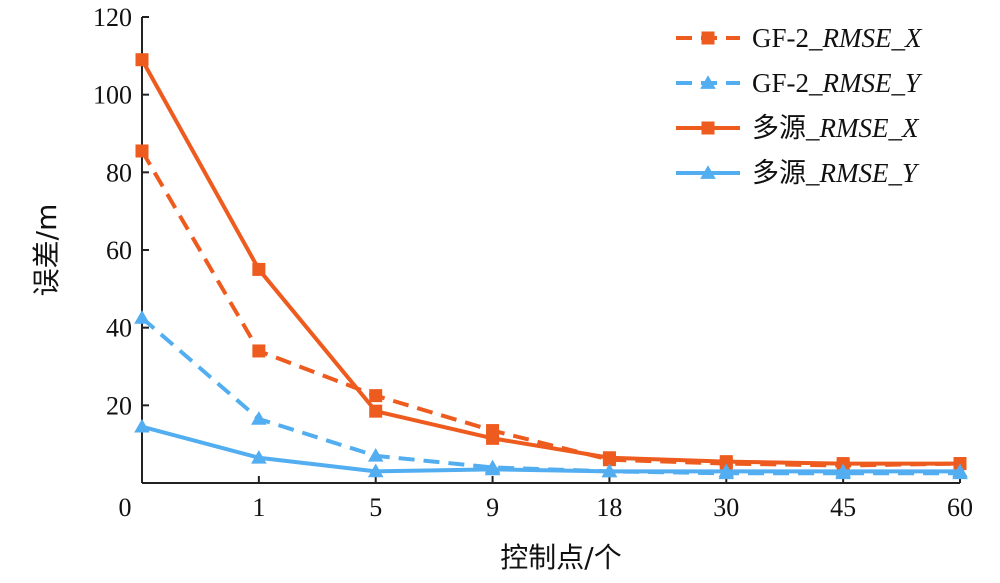 This screenshot has height=583, width=1000. What do you see at coordinates (836, 173) in the screenshot?
I see `legend-label: 多源_RMSE_Y` at bounding box center [836, 173].